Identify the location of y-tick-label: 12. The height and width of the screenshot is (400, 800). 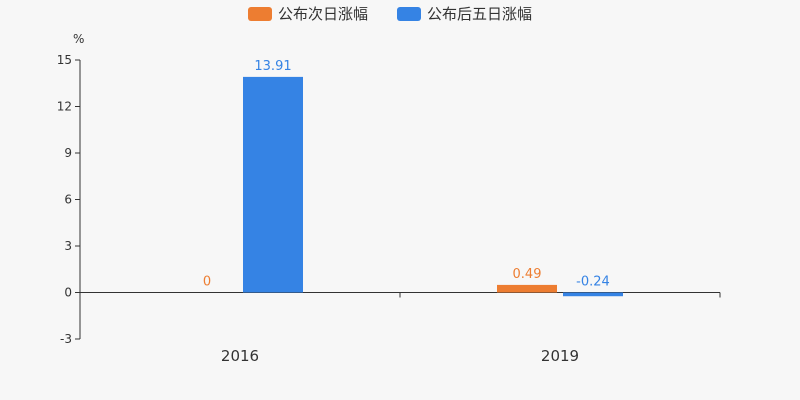
(64, 107).